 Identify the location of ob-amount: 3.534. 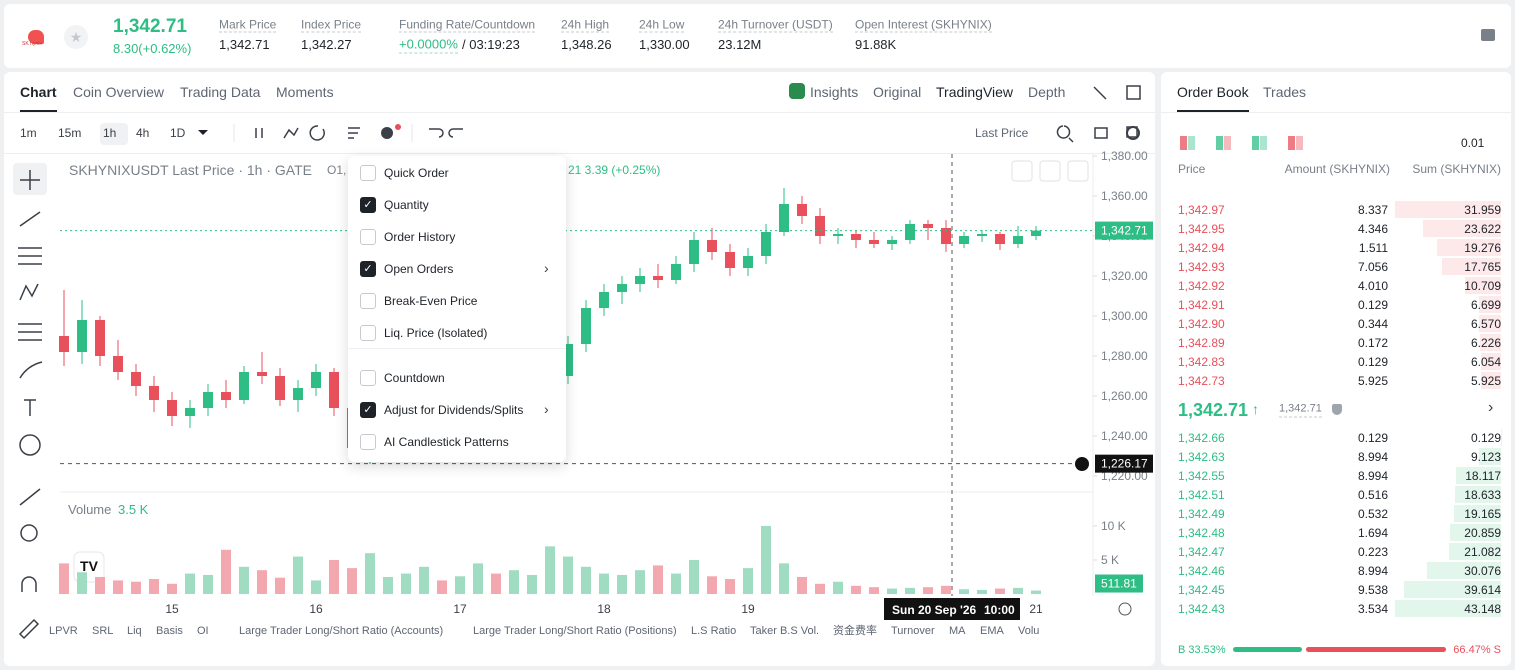
(1372, 609).